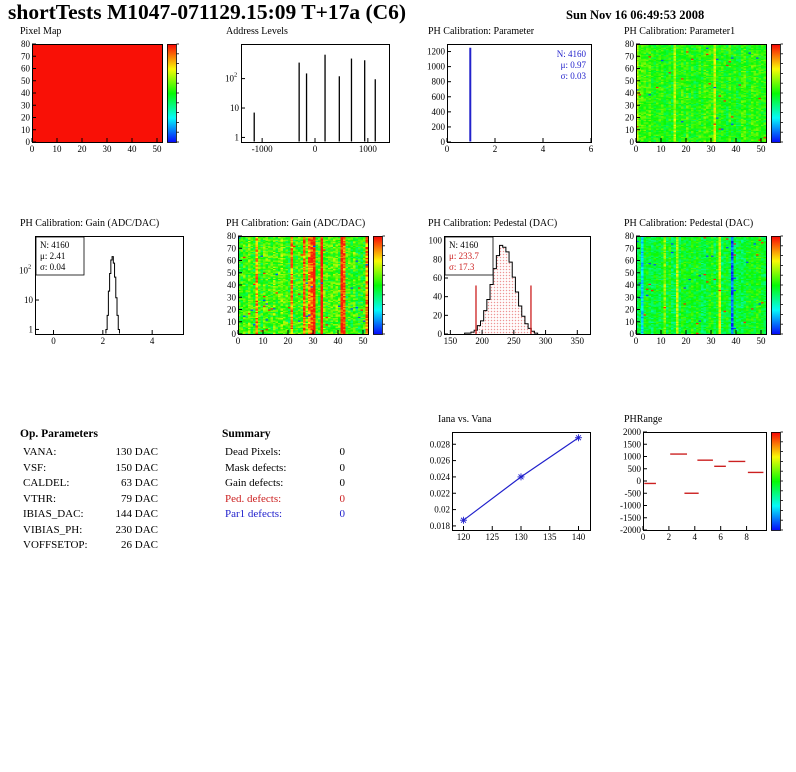 The image size is (796, 772). I want to click on panel-iana-vana: Iana vs. Vana, so click(511, 484).